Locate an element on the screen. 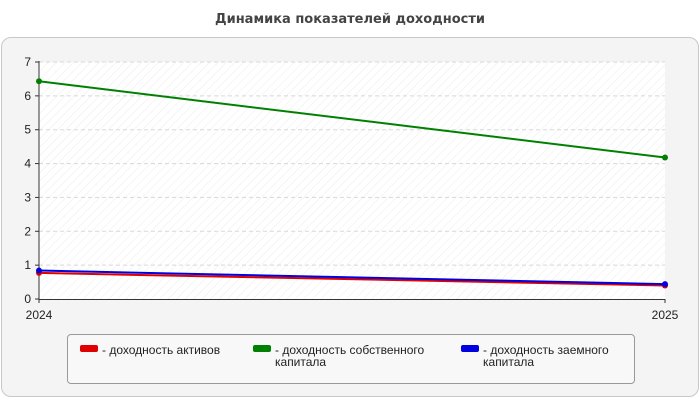 This screenshot has width=700, height=400. legend-swatch-equity is located at coordinates (262, 348).